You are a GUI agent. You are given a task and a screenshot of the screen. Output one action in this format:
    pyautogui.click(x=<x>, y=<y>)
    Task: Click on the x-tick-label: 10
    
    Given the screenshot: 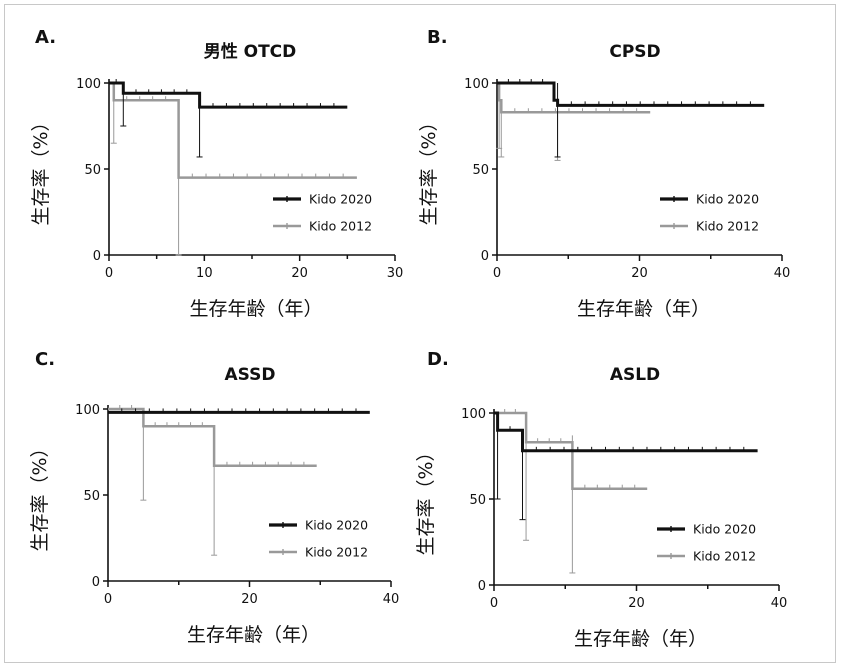 What is the action you would take?
    pyautogui.click(x=204, y=273)
    